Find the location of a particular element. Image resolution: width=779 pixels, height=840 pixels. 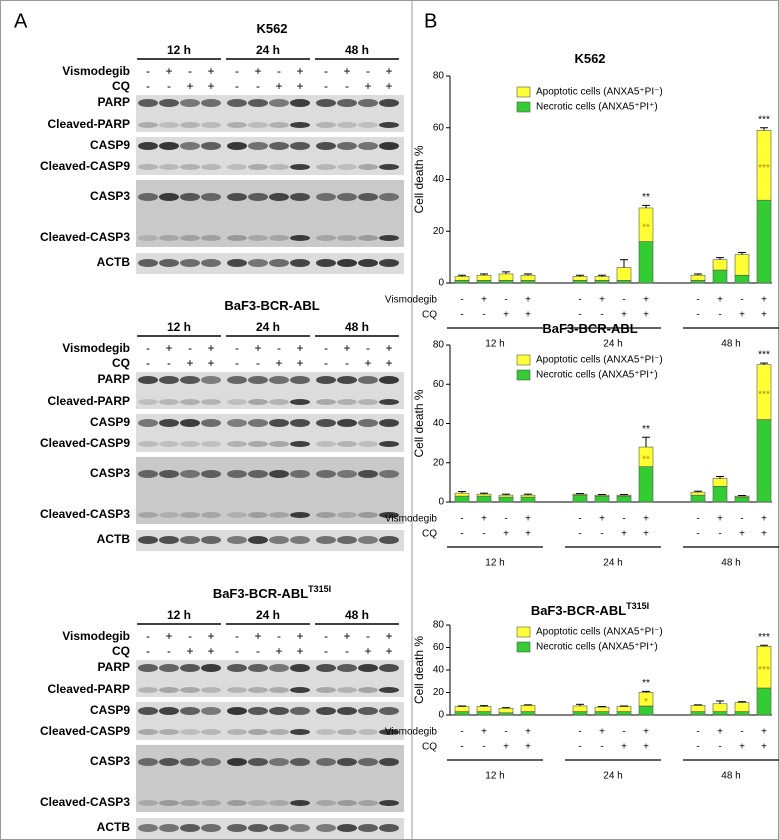

title-text: K562 is located at coordinates (589, 58).